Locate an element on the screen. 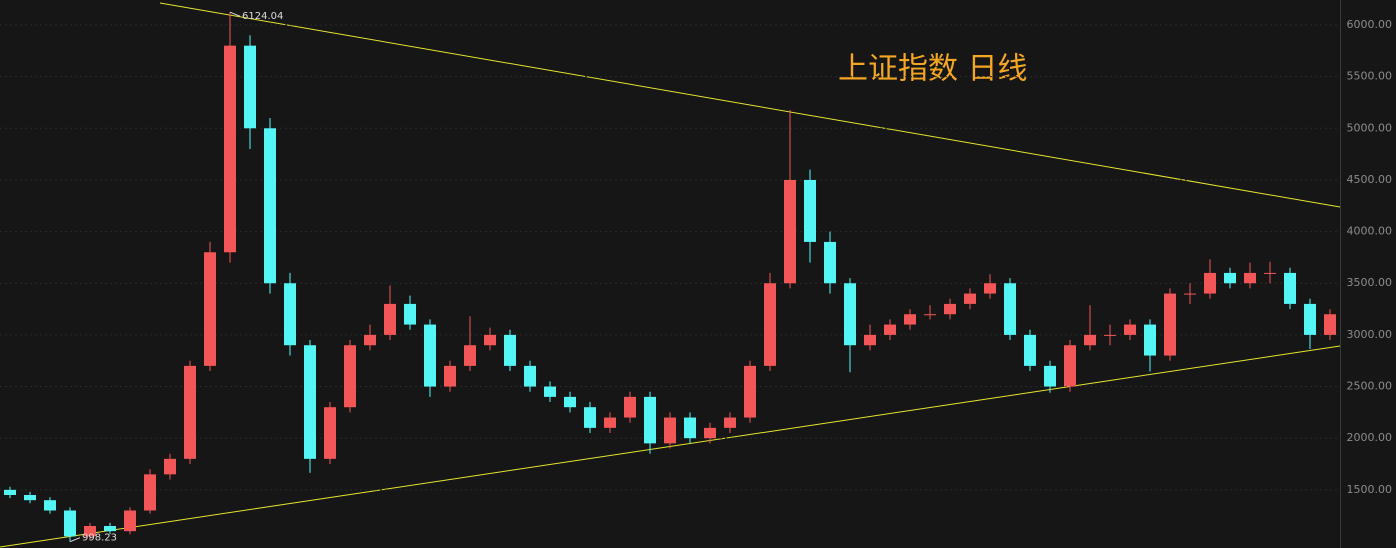 Image resolution: width=1396 pixels, height=548 pixels. y-tick-label: 4000.00 is located at coordinates (1370, 231).